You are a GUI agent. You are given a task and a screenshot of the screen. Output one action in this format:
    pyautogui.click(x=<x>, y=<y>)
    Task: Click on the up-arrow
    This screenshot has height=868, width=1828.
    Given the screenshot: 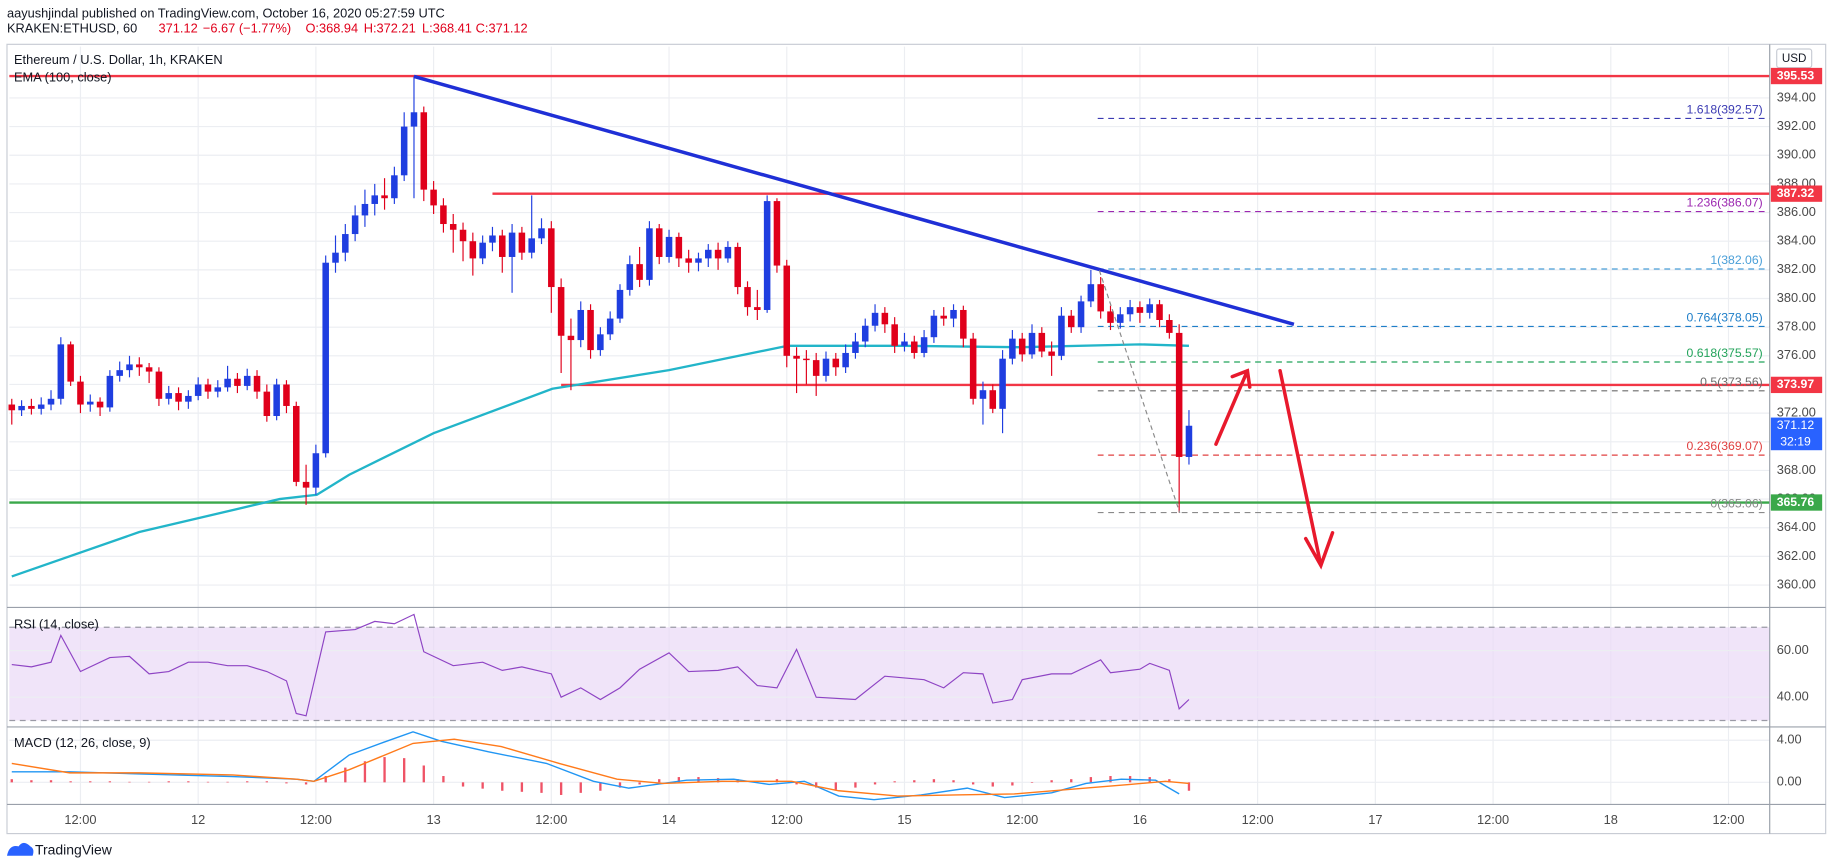 What is the action you would take?
    pyautogui.click(x=1233, y=407)
    